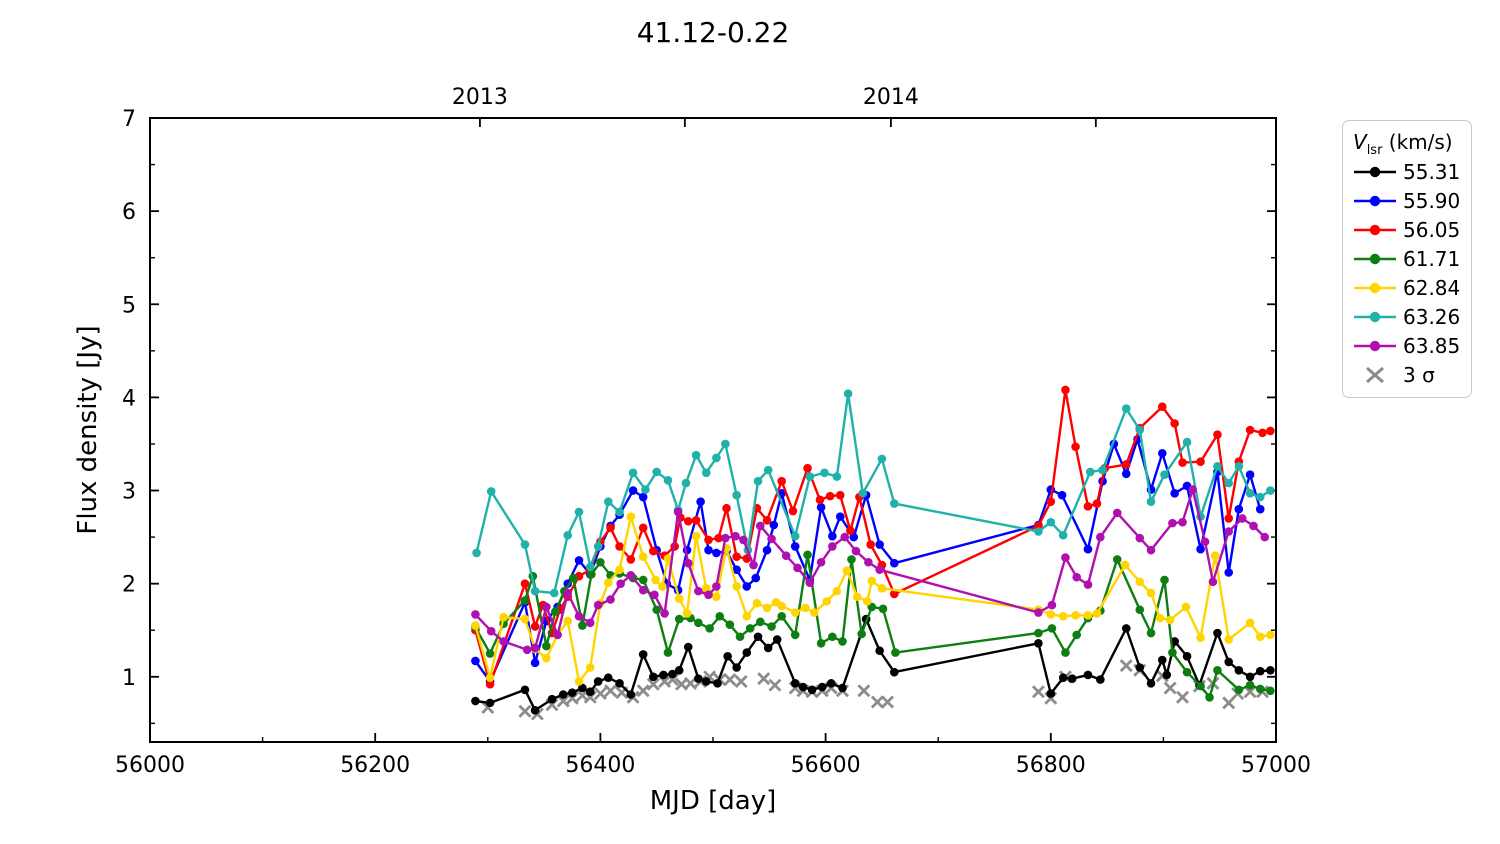 The height and width of the screenshot is (844, 1500). Describe the element at coordinates (1051, 765) in the screenshot. I see `x-tick-label: 56800` at that location.